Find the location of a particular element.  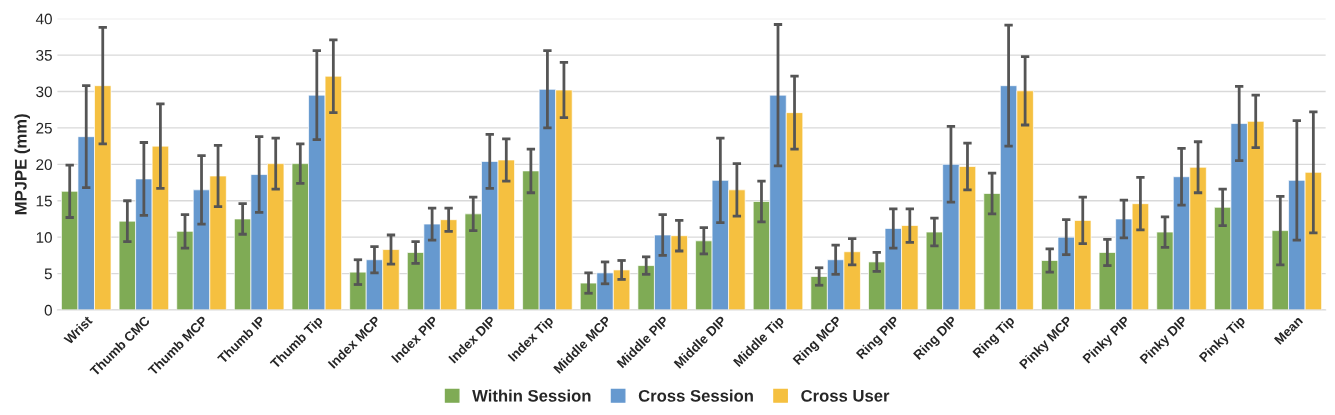

y-axis-title: MPJPE (mm) is located at coordinates (22, 164).